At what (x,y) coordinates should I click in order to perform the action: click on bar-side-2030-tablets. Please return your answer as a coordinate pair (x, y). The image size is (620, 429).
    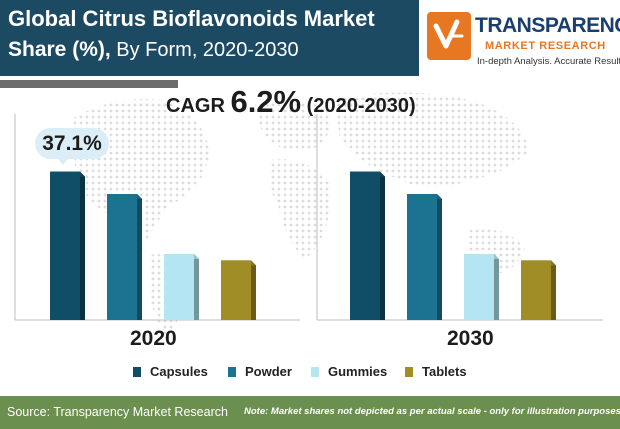
    Looking at the image, I should click on (553, 290).